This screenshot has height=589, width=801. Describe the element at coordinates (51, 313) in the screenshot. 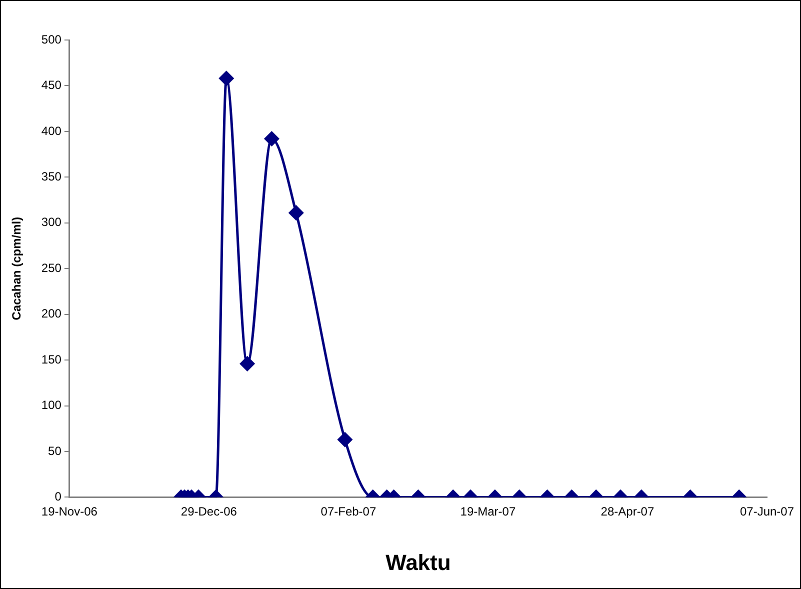

I see `y-tick-label: 200` at that location.